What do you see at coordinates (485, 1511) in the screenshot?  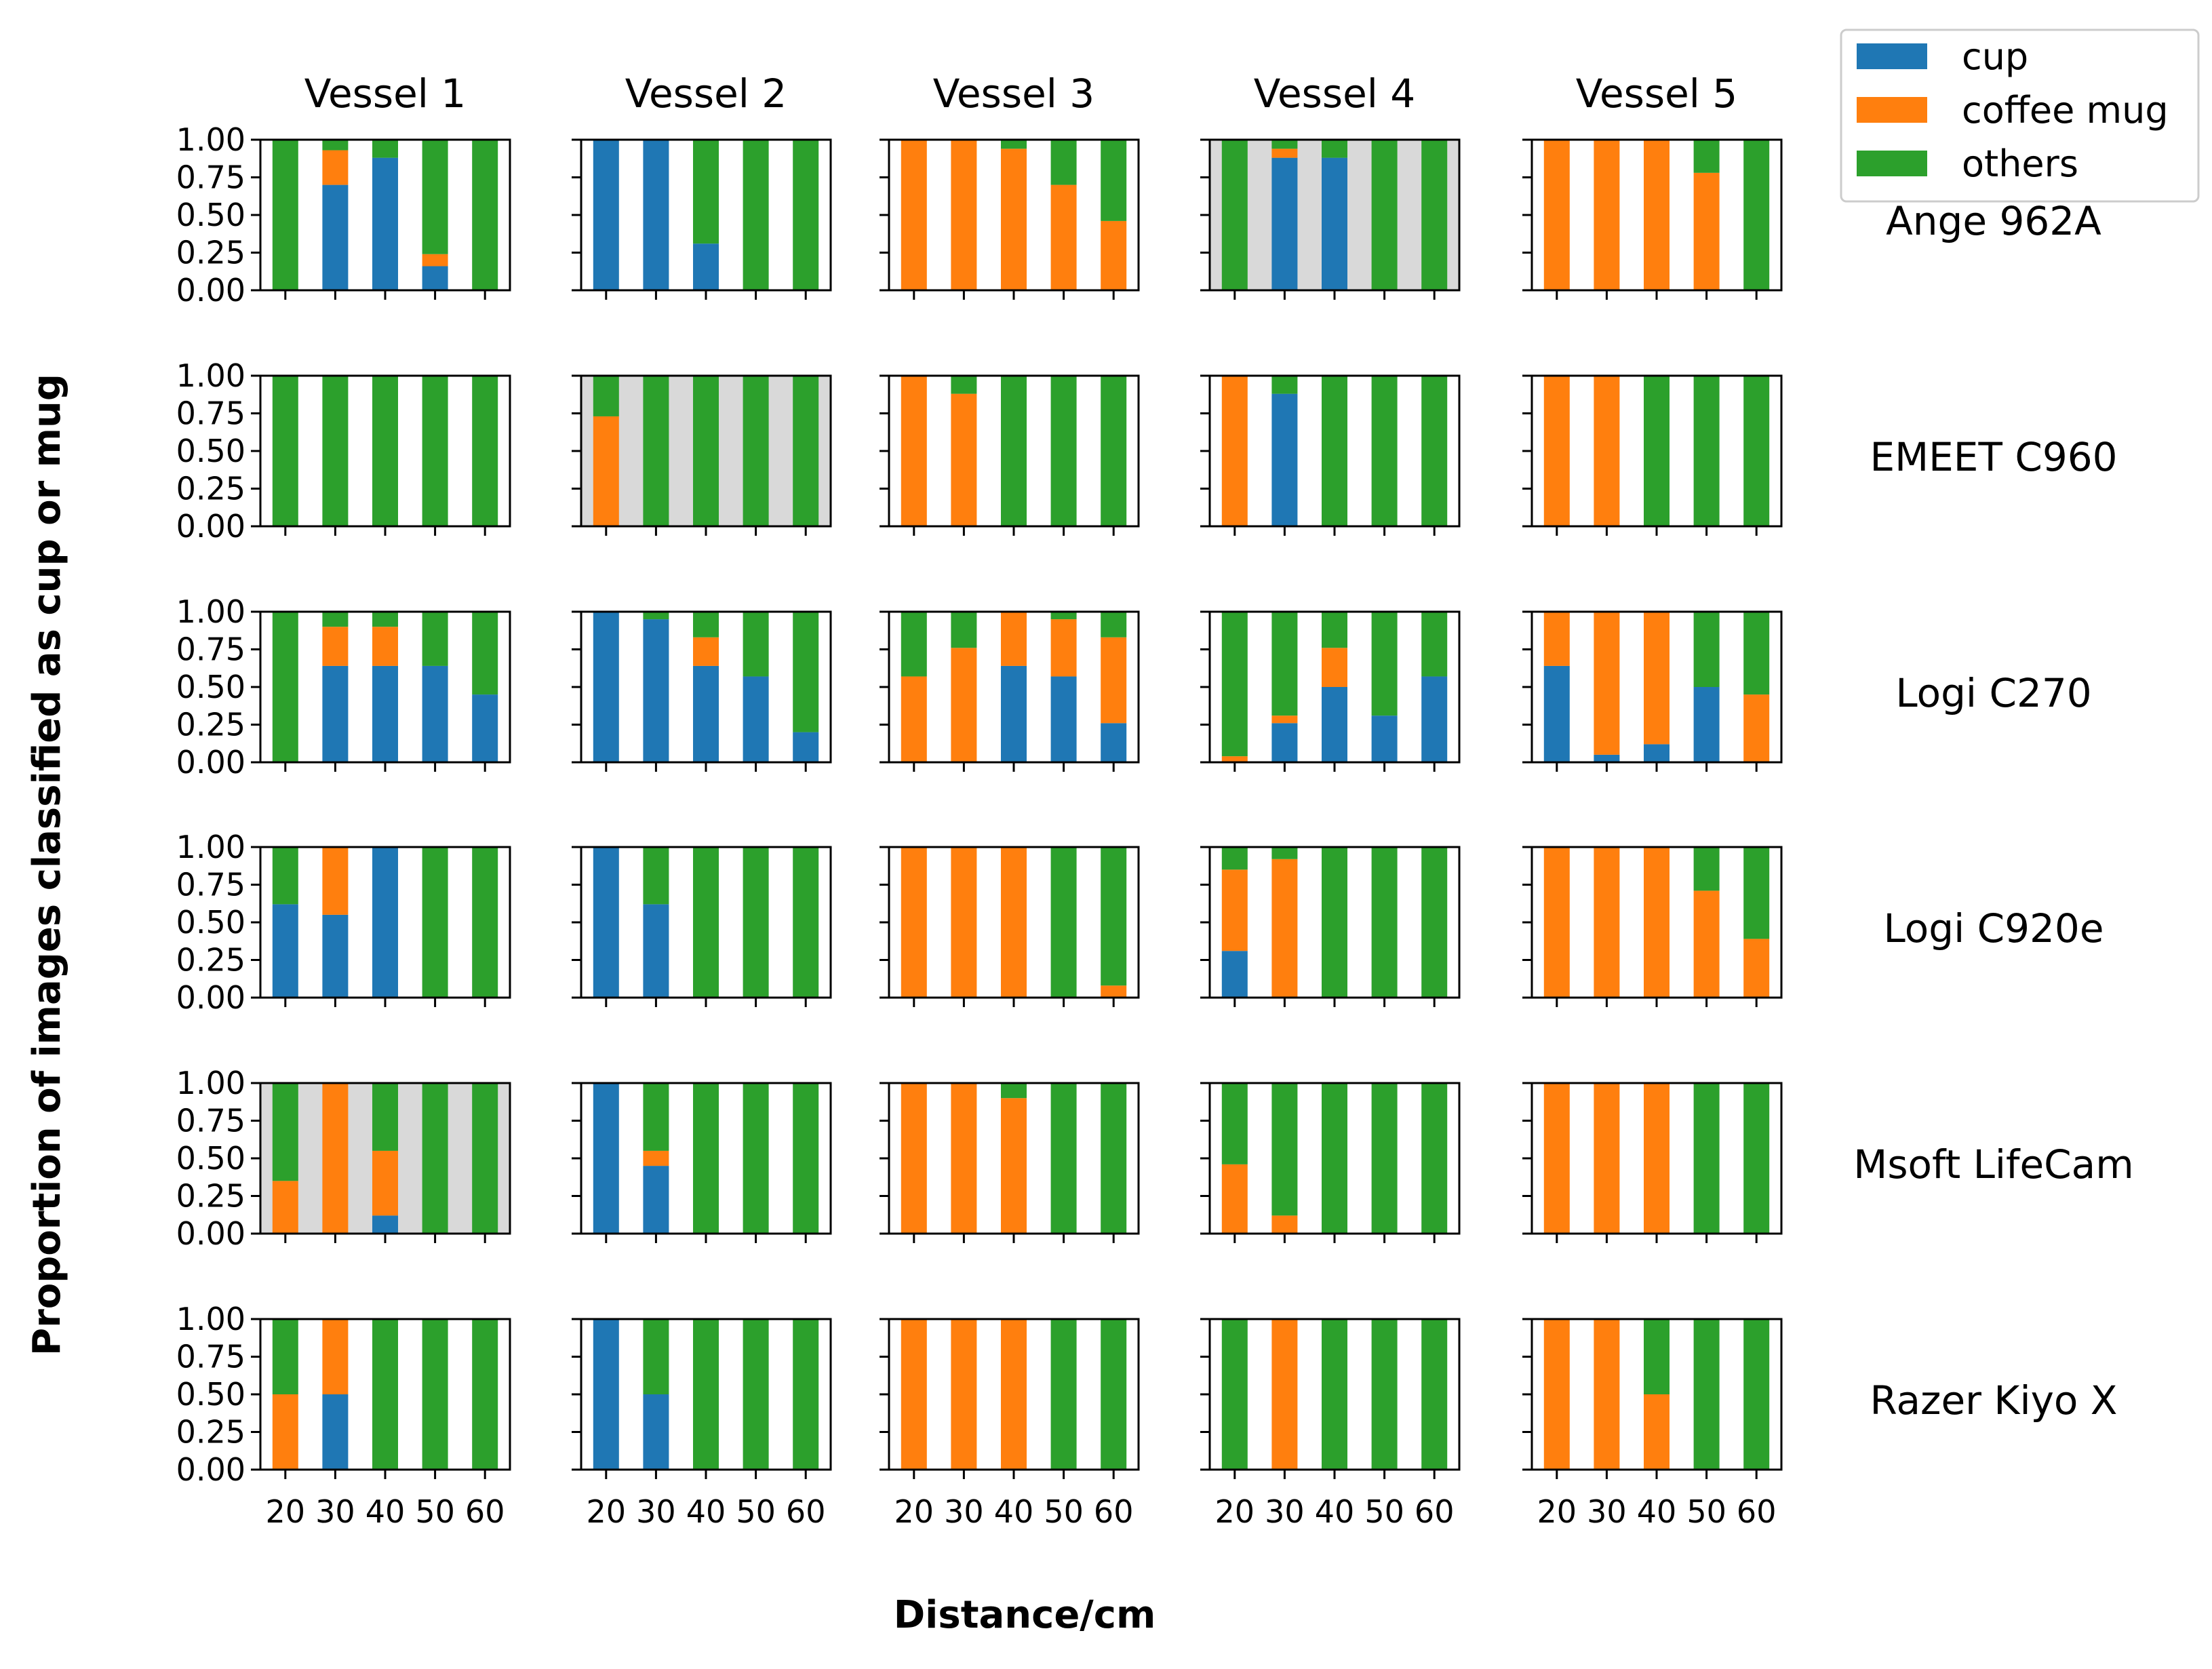 I see `x-tick-label-60: 60` at bounding box center [485, 1511].